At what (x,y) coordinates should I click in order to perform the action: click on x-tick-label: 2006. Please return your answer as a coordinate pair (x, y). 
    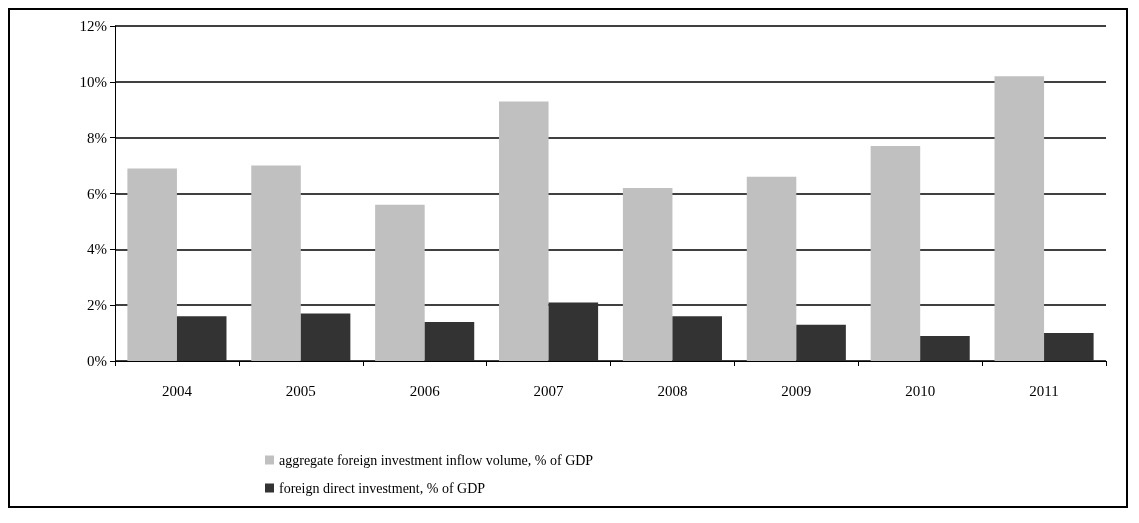
    Looking at the image, I should click on (425, 390).